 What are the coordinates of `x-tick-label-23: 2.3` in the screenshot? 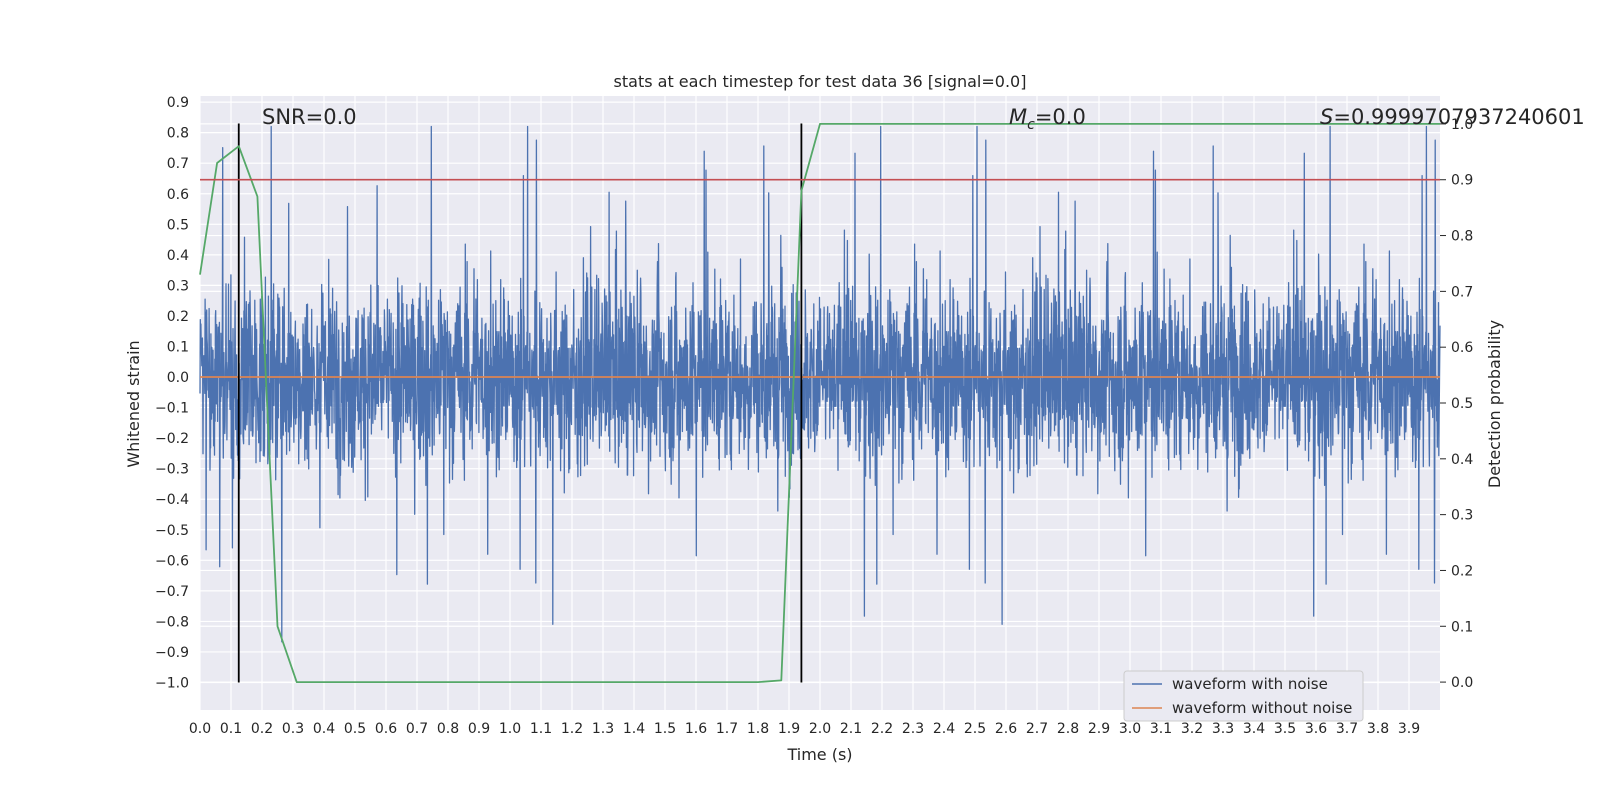 It's located at (913, 729).